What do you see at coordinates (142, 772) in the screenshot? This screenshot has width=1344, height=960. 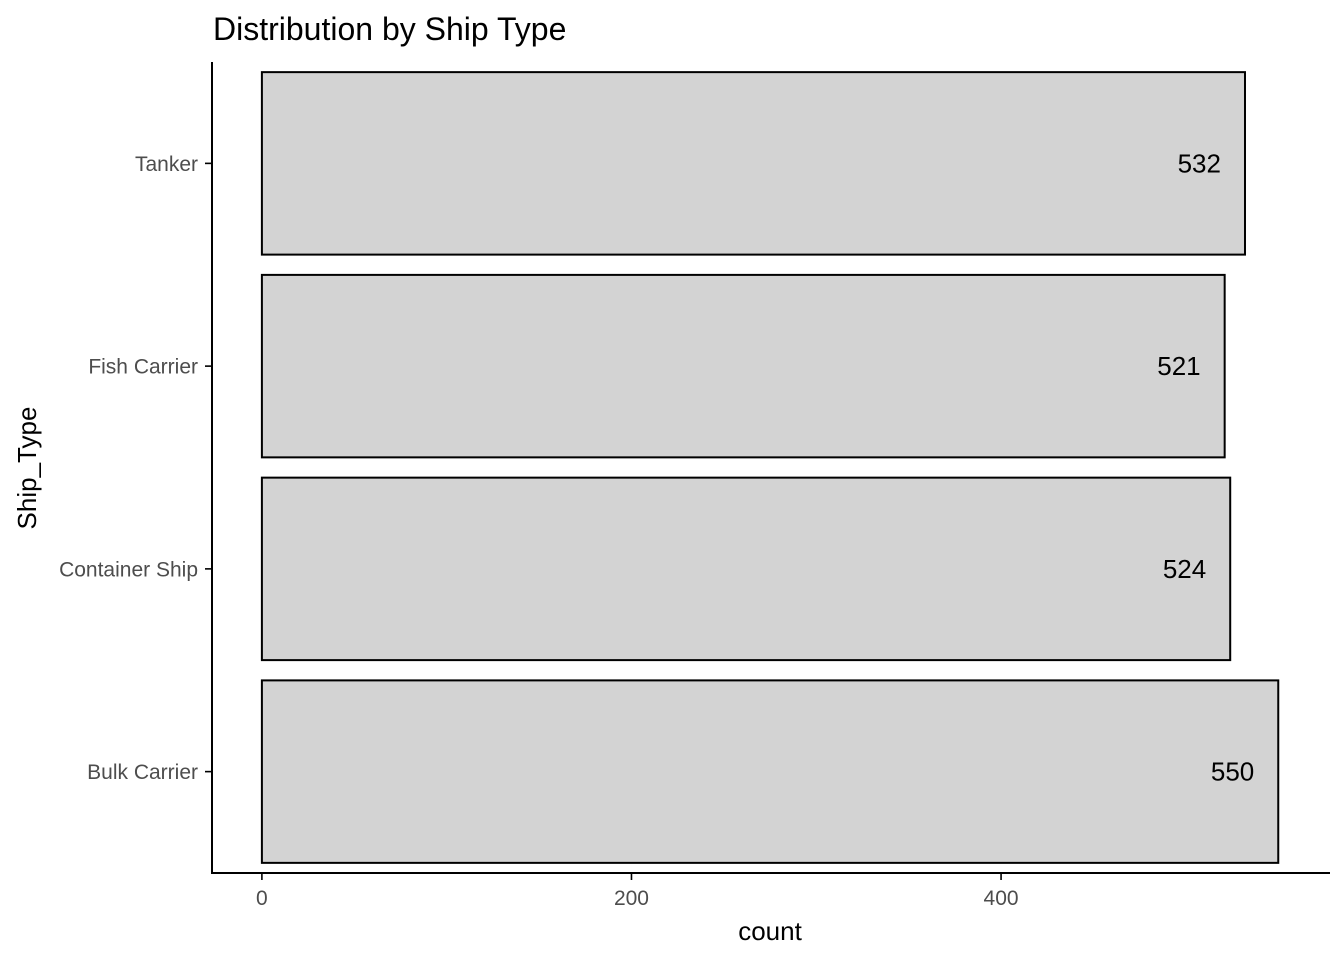 I see `y-tick-label: Bulk Carrier` at bounding box center [142, 772].